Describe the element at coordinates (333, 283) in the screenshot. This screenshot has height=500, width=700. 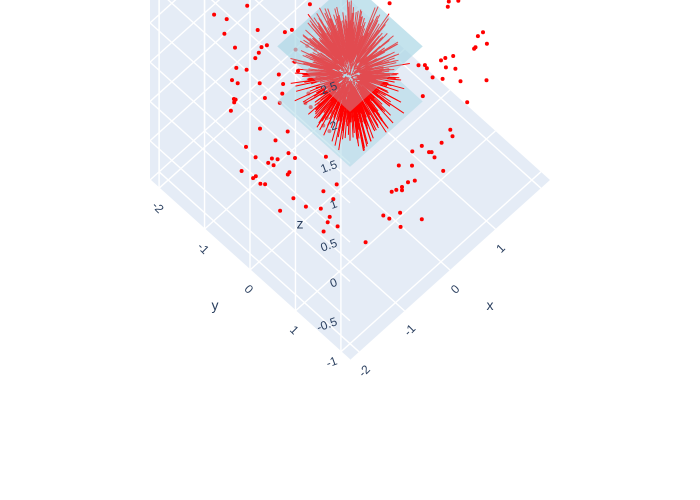
I see `z-tick-label: 0` at that location.